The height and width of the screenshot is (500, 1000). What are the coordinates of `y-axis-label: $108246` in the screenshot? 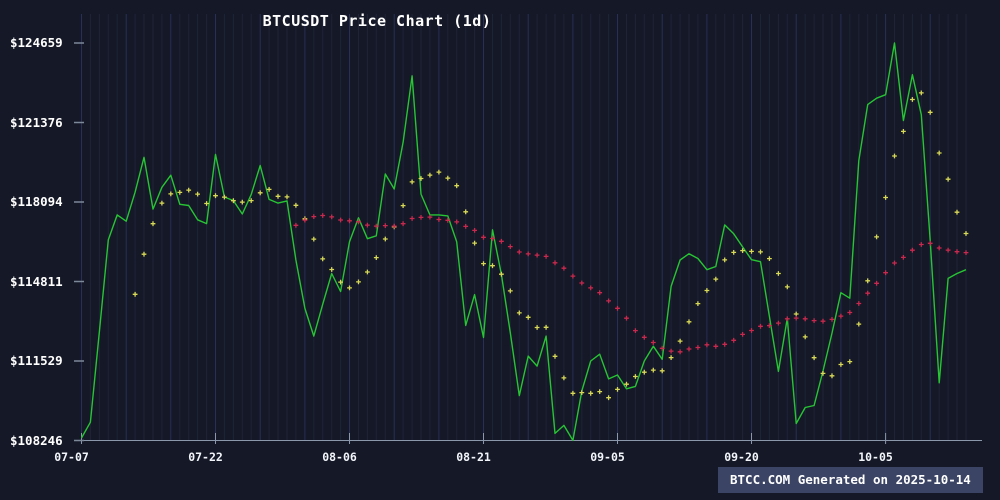 It's located at (36, 440).